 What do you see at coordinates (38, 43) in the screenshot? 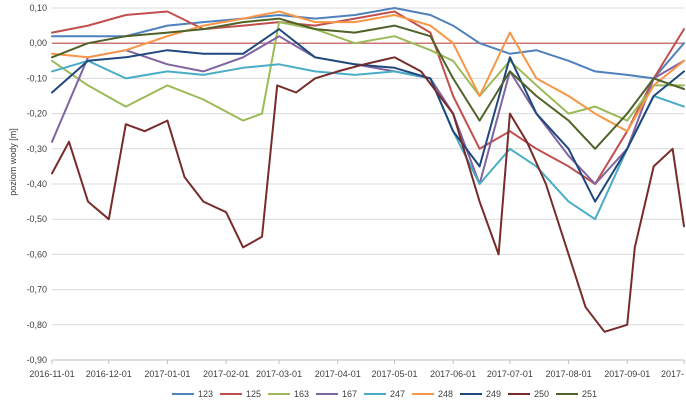
I see `y-tick-label: 0,00` at bounding box center [38, 43].